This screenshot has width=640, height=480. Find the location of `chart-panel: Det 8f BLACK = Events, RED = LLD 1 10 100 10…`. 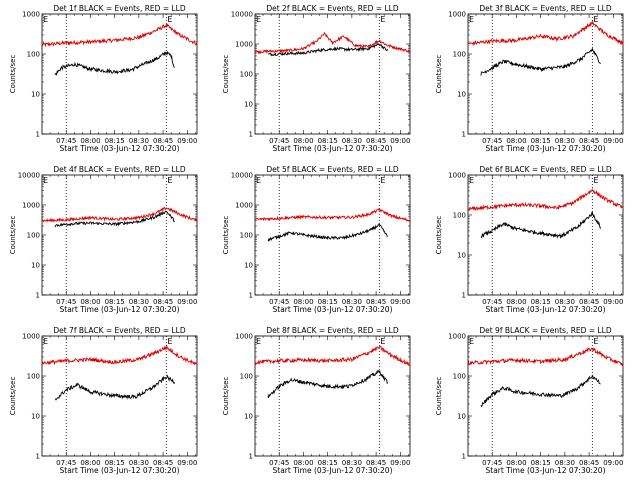

chart-panel: Det 8f BLACK = Events, RED = LLD 1 10 100 10… is located at coordinates (316, 400).